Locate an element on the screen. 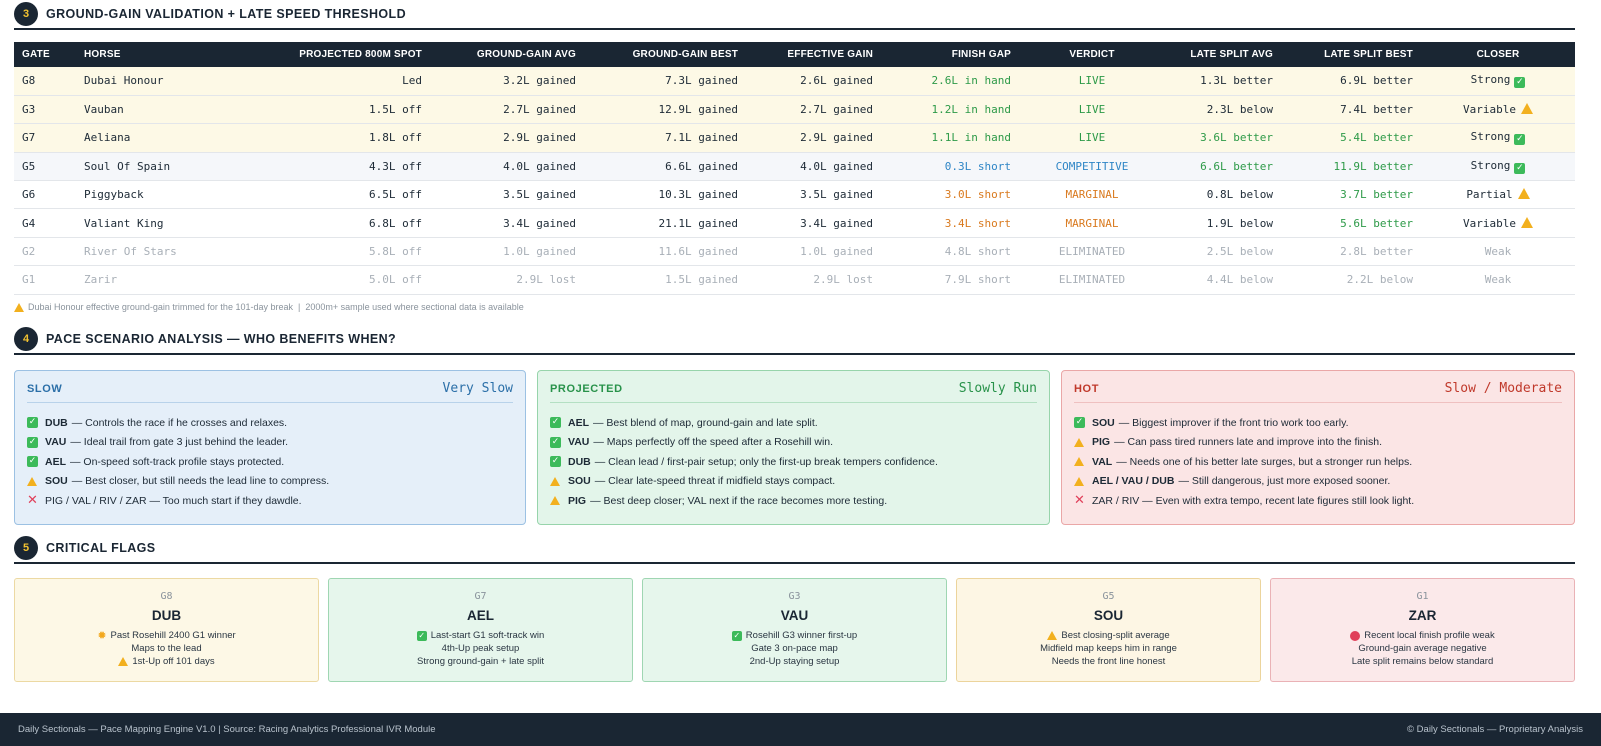 This screenshot has height=746, width=1601. col-effective-gain: EFFECTIVE GAIN is located at coordinates (813, 54).